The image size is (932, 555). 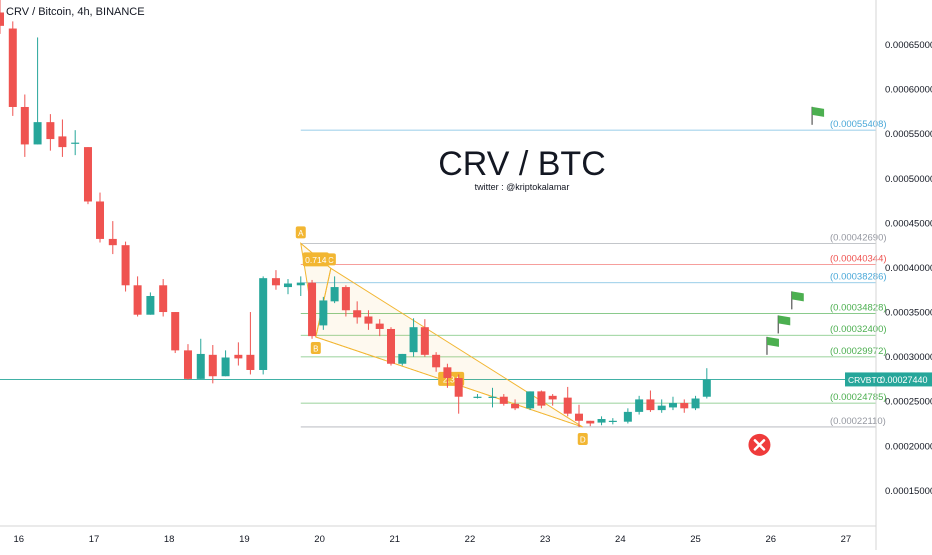 I want to click on level-label: (0.00032400), so click(x=858, y=329).